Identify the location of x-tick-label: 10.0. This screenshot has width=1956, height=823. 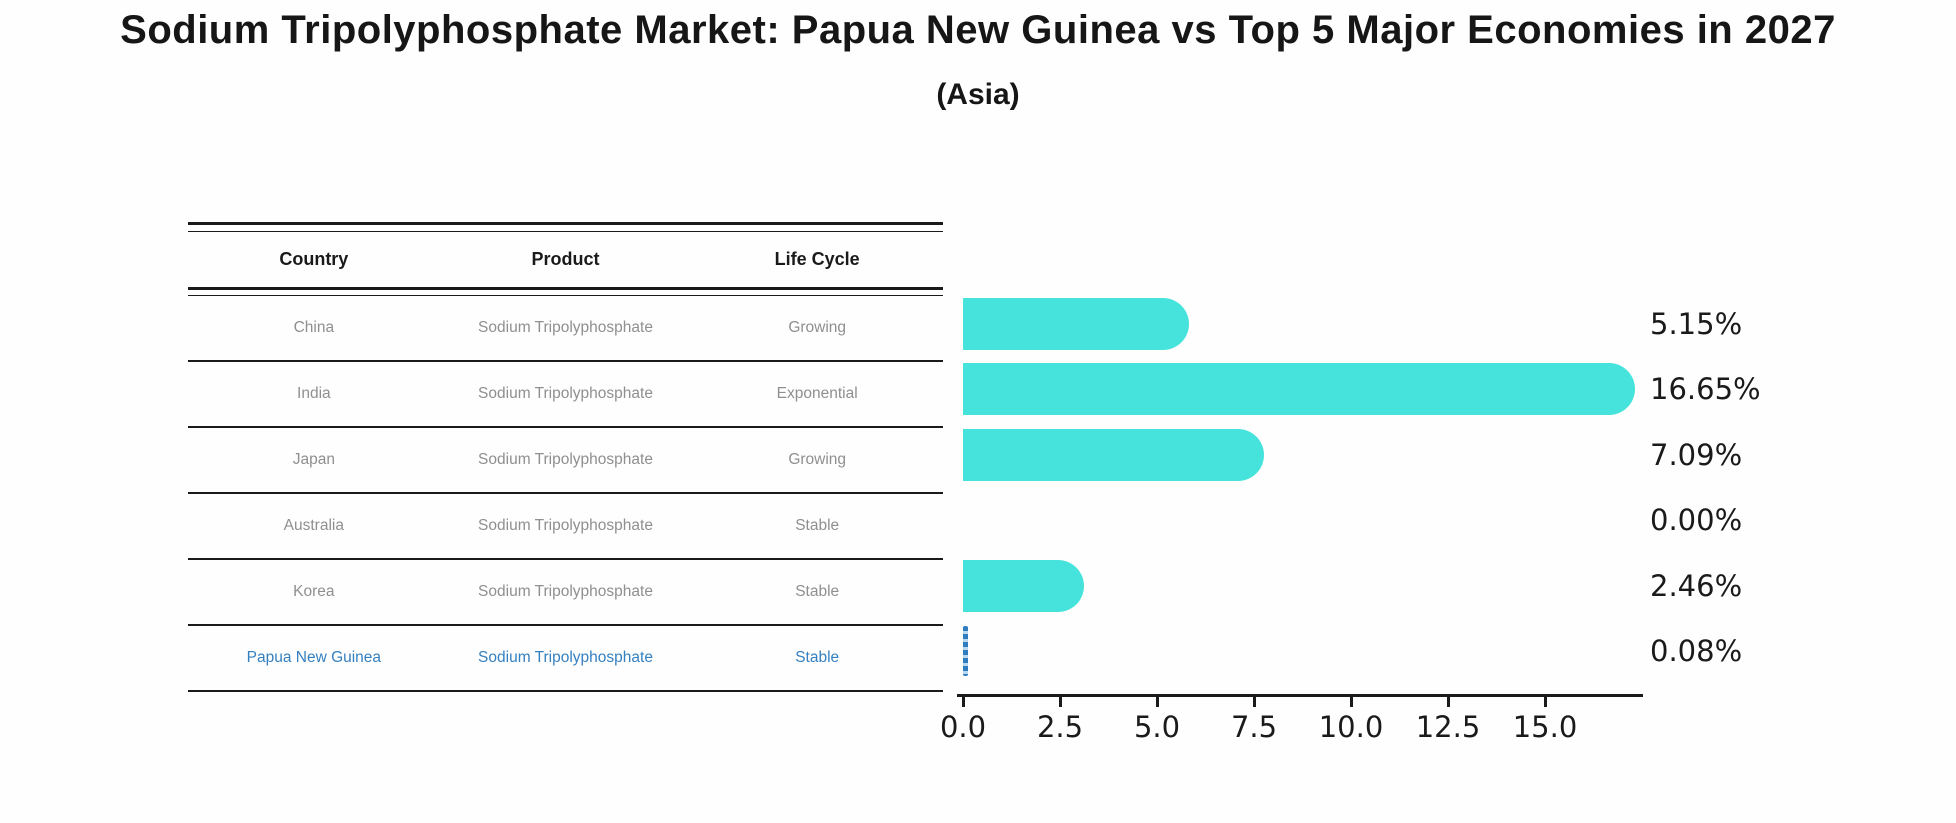
(1351, 727).